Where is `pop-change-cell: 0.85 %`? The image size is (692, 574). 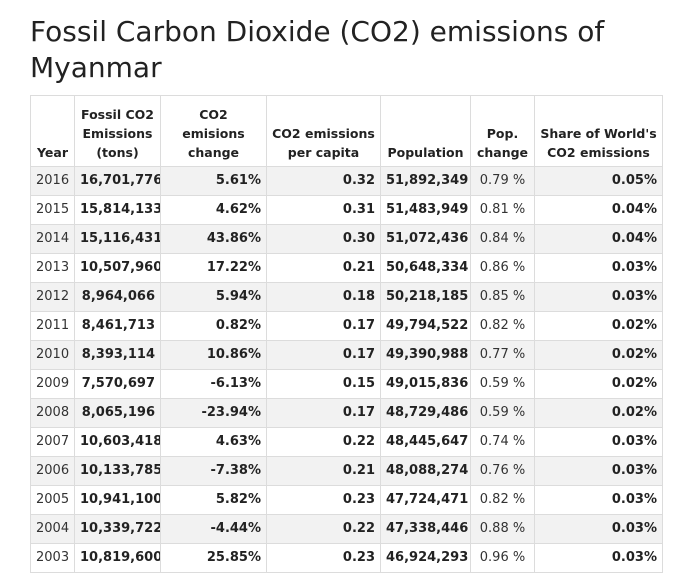 pop-change-cell: 0.85 % is located at coordinates (502, 297).